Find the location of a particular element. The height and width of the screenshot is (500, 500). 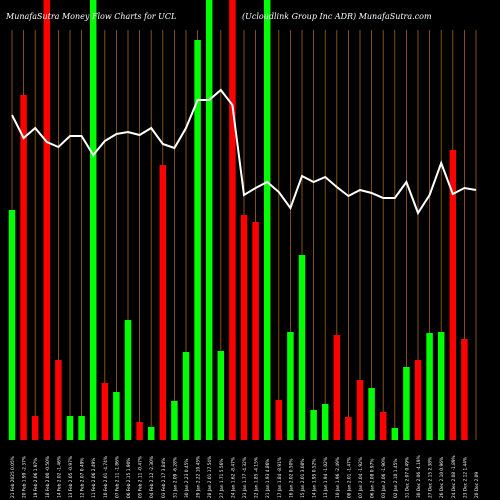

x-tick-label: 27 Jan 1.71 5.56% is located at coordinates (222, 478).